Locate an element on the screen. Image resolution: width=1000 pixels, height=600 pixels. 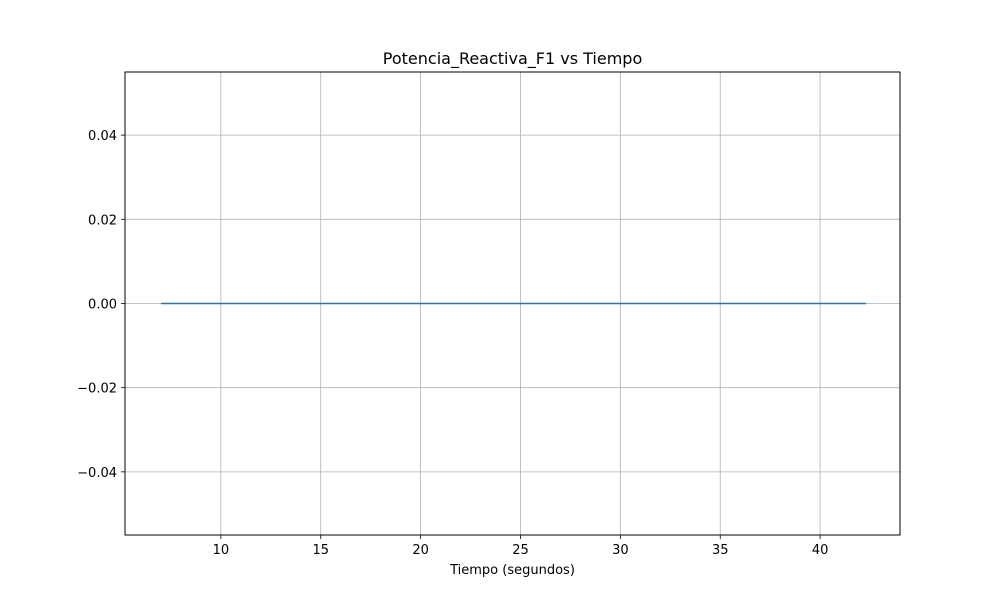
x-axis-ticks: 10 15 20 25 30 35 40 is located at coordinates (521, 546).